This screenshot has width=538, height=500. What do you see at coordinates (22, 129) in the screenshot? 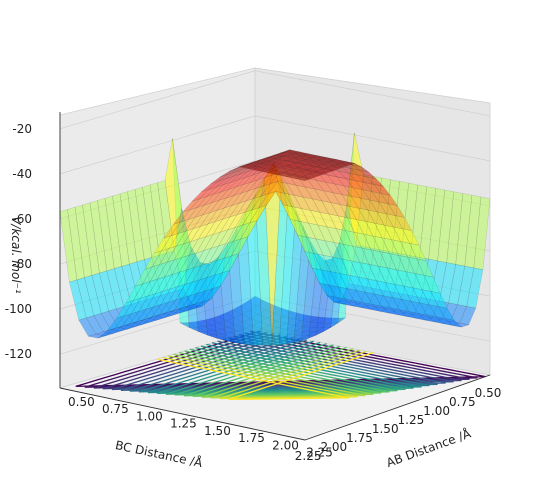
I see `z-tick-label: -20` at bounding box center [22, 129].